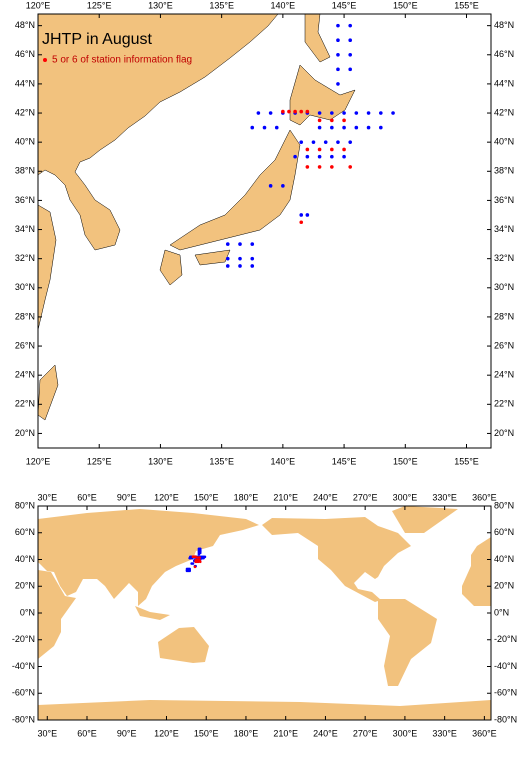 This screenshot has height=760, width=529. I want to click on y-tick-label: 28°N, so click(504, 316).